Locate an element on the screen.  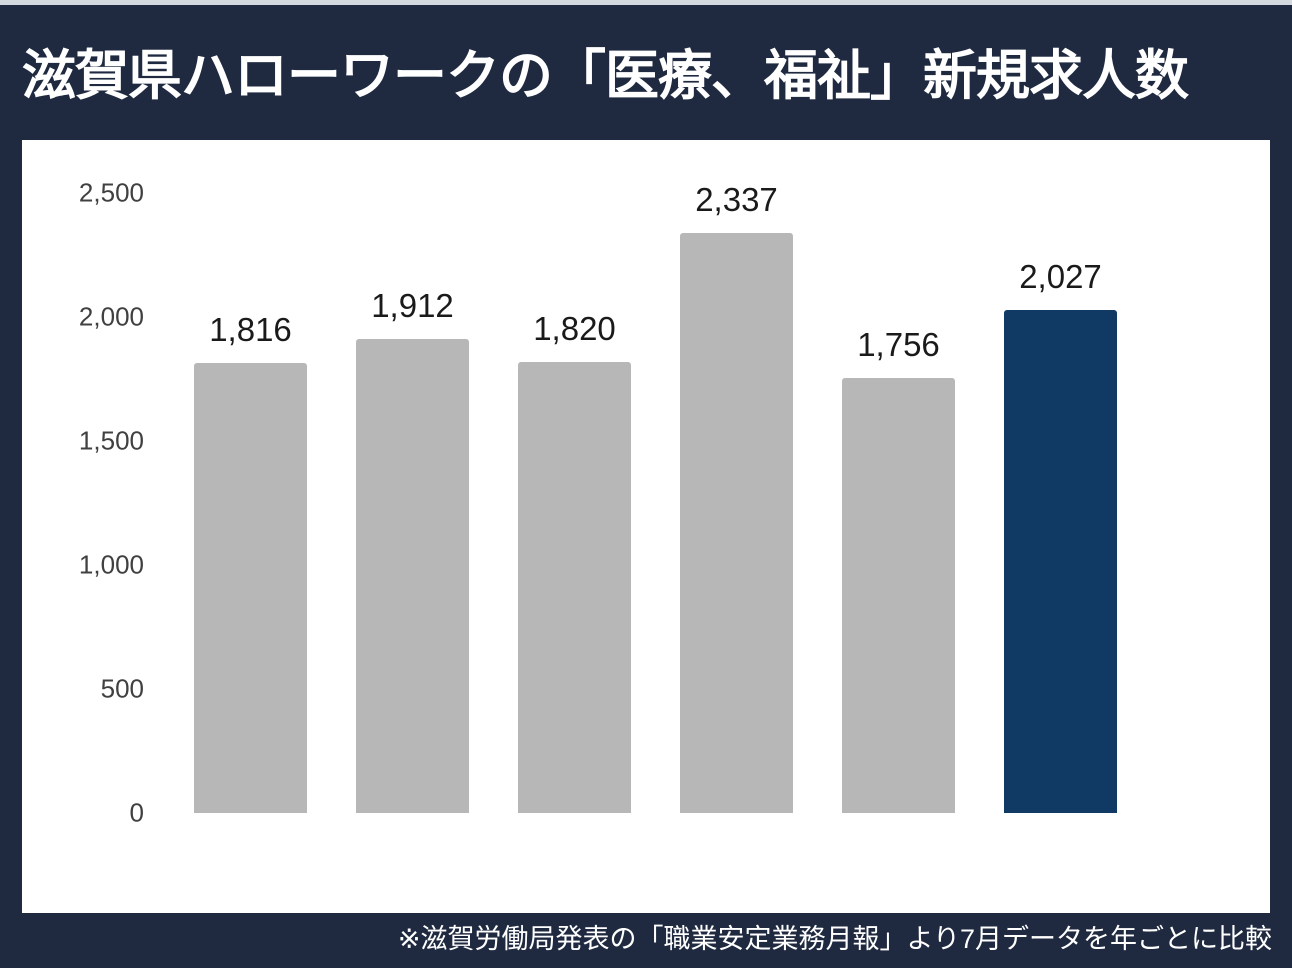
y-axis-tick-label: 1,500 is located at coordinates (111, 440).